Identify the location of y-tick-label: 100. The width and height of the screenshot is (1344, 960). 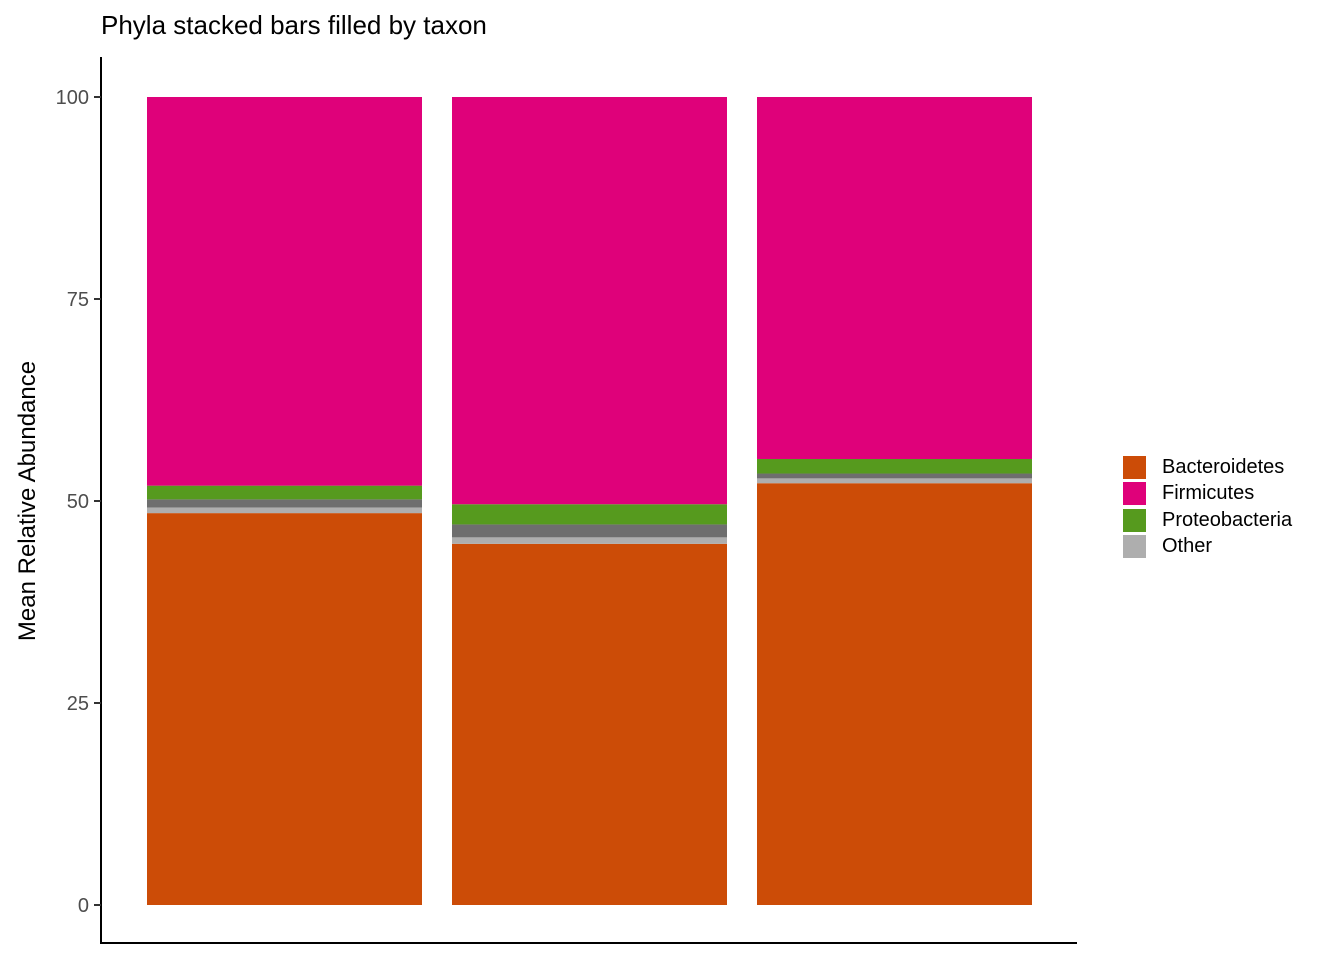
(72, 98).